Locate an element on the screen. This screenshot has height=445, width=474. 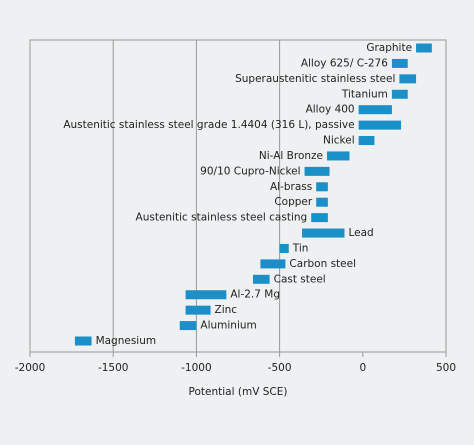
bar-label: 90/10 Cupro-Nickel is located at coordinates (250, 171).